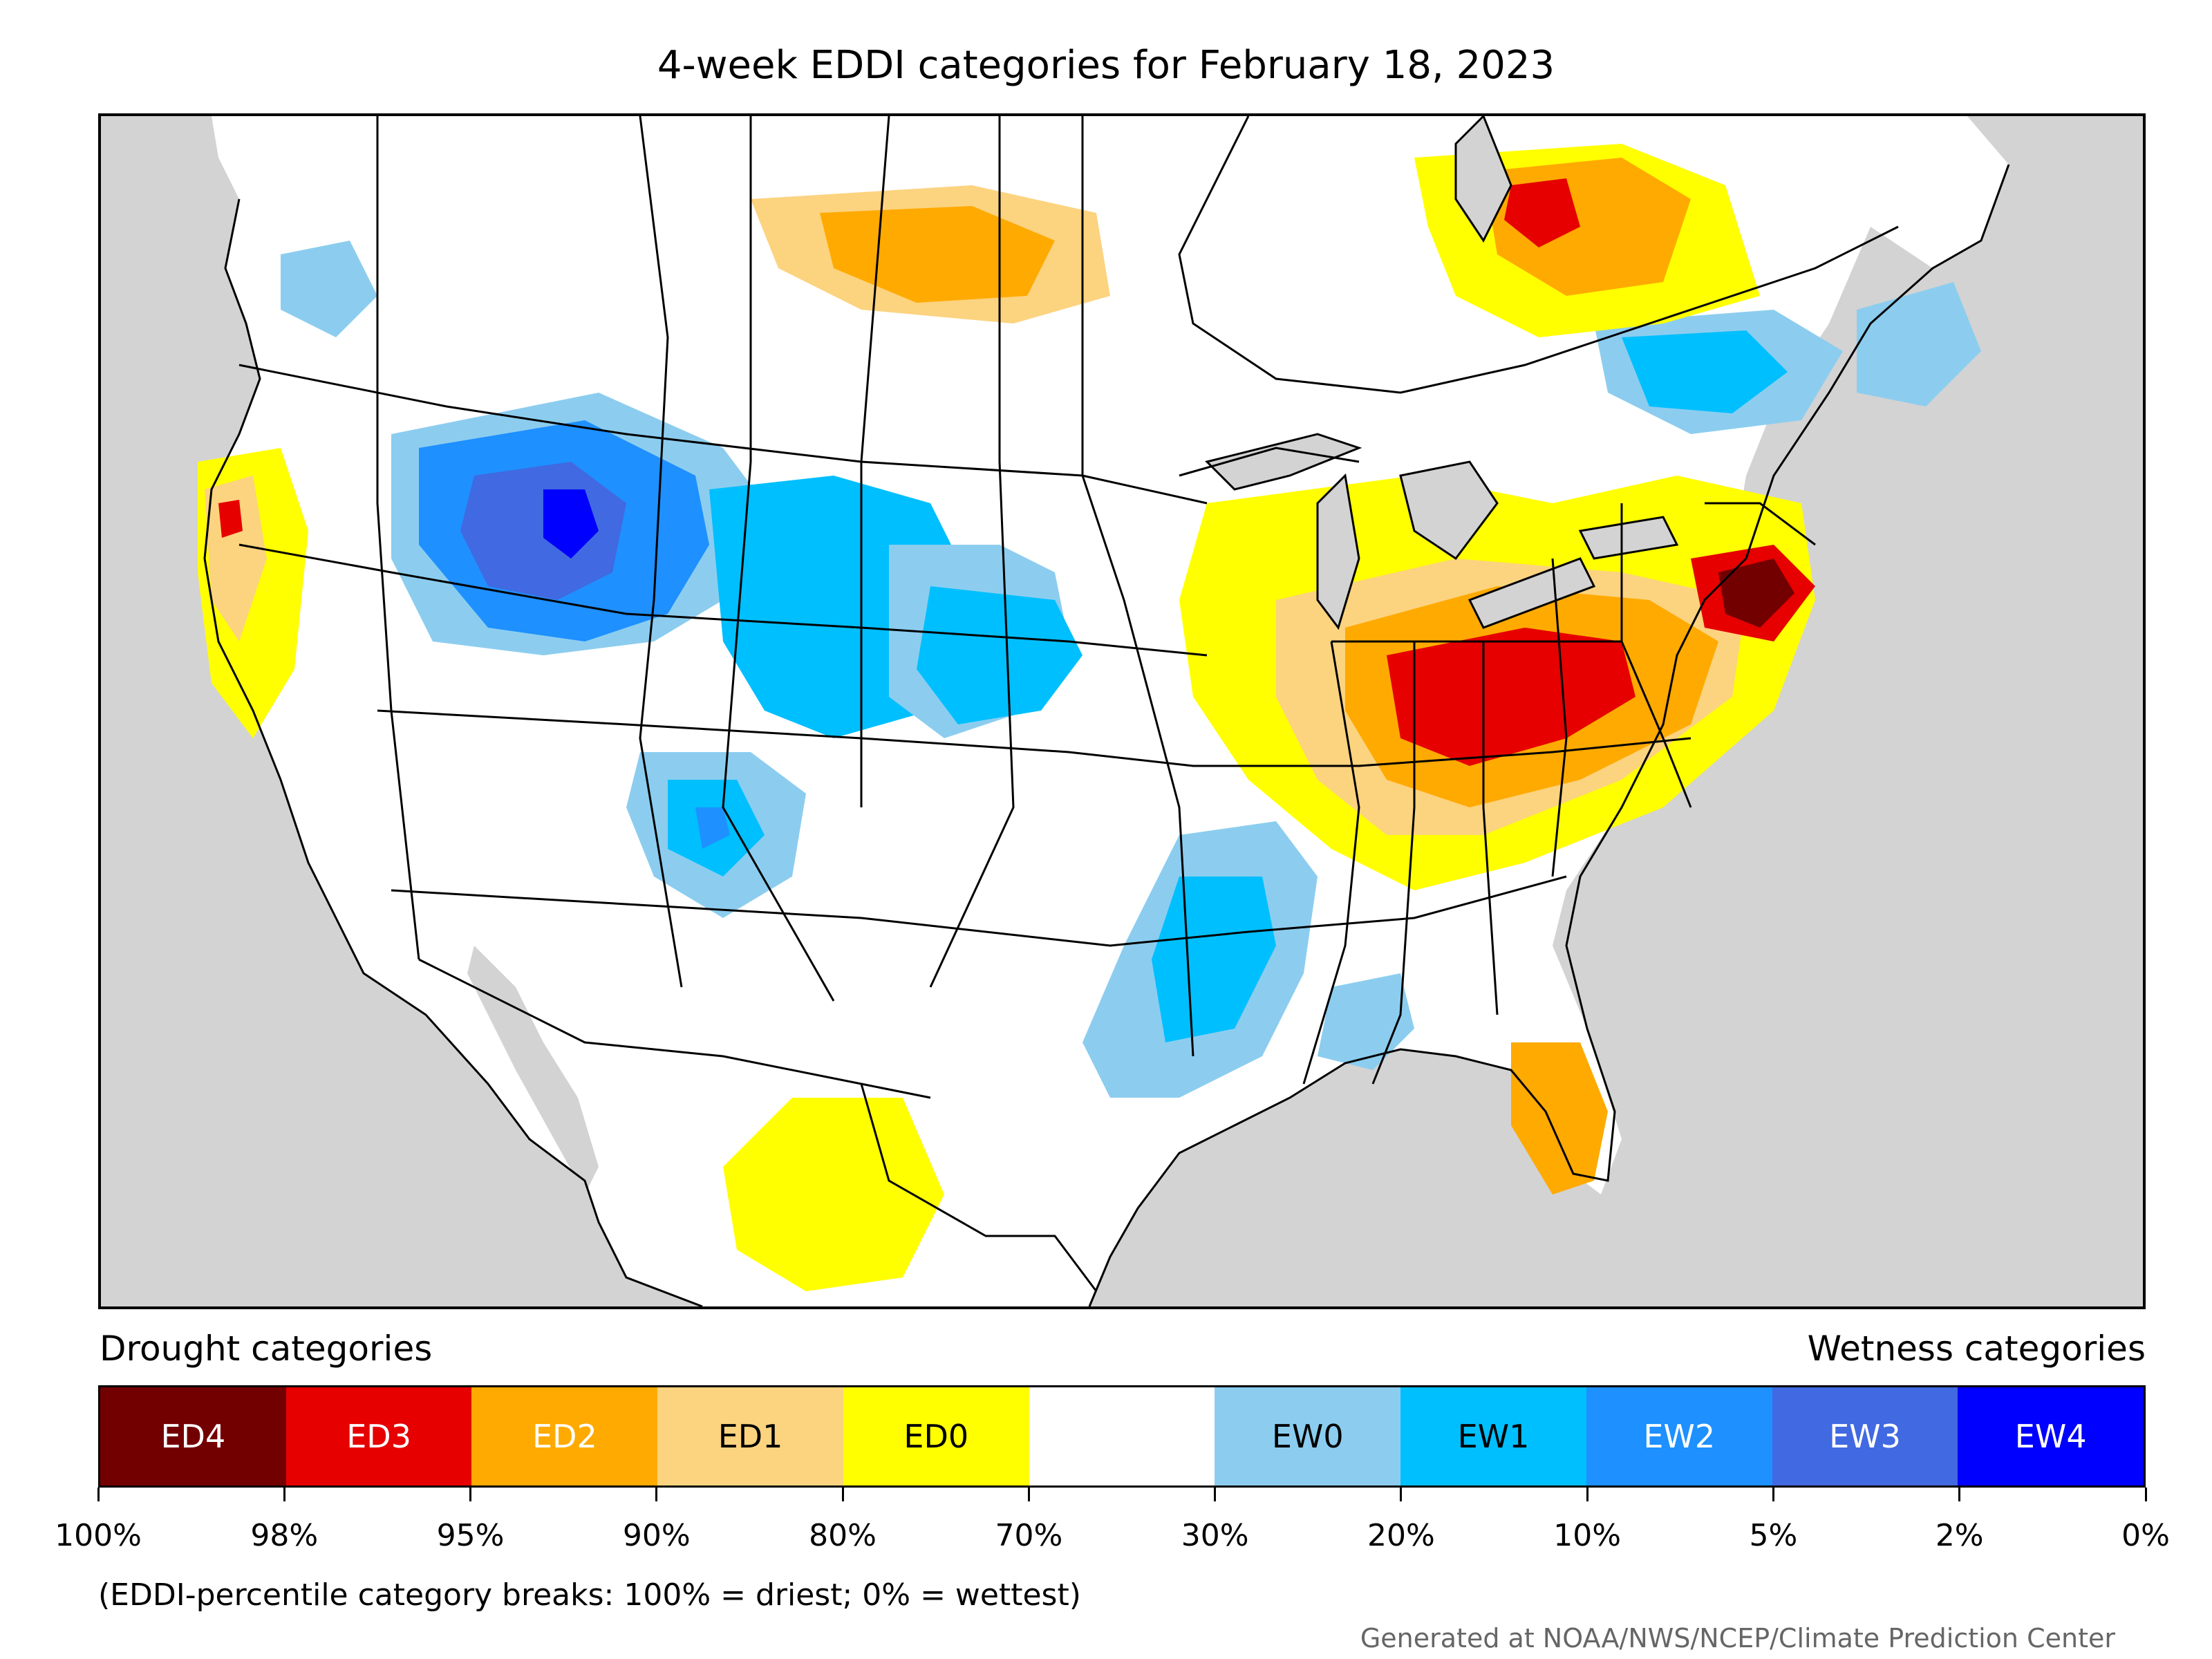 The width and height of the screenshot is (2212, 1659). What do you see at coordinates (936, 1436) in the screenshot?
I see `colorbar-segment: ED0` at bounding box center [936, 1436].